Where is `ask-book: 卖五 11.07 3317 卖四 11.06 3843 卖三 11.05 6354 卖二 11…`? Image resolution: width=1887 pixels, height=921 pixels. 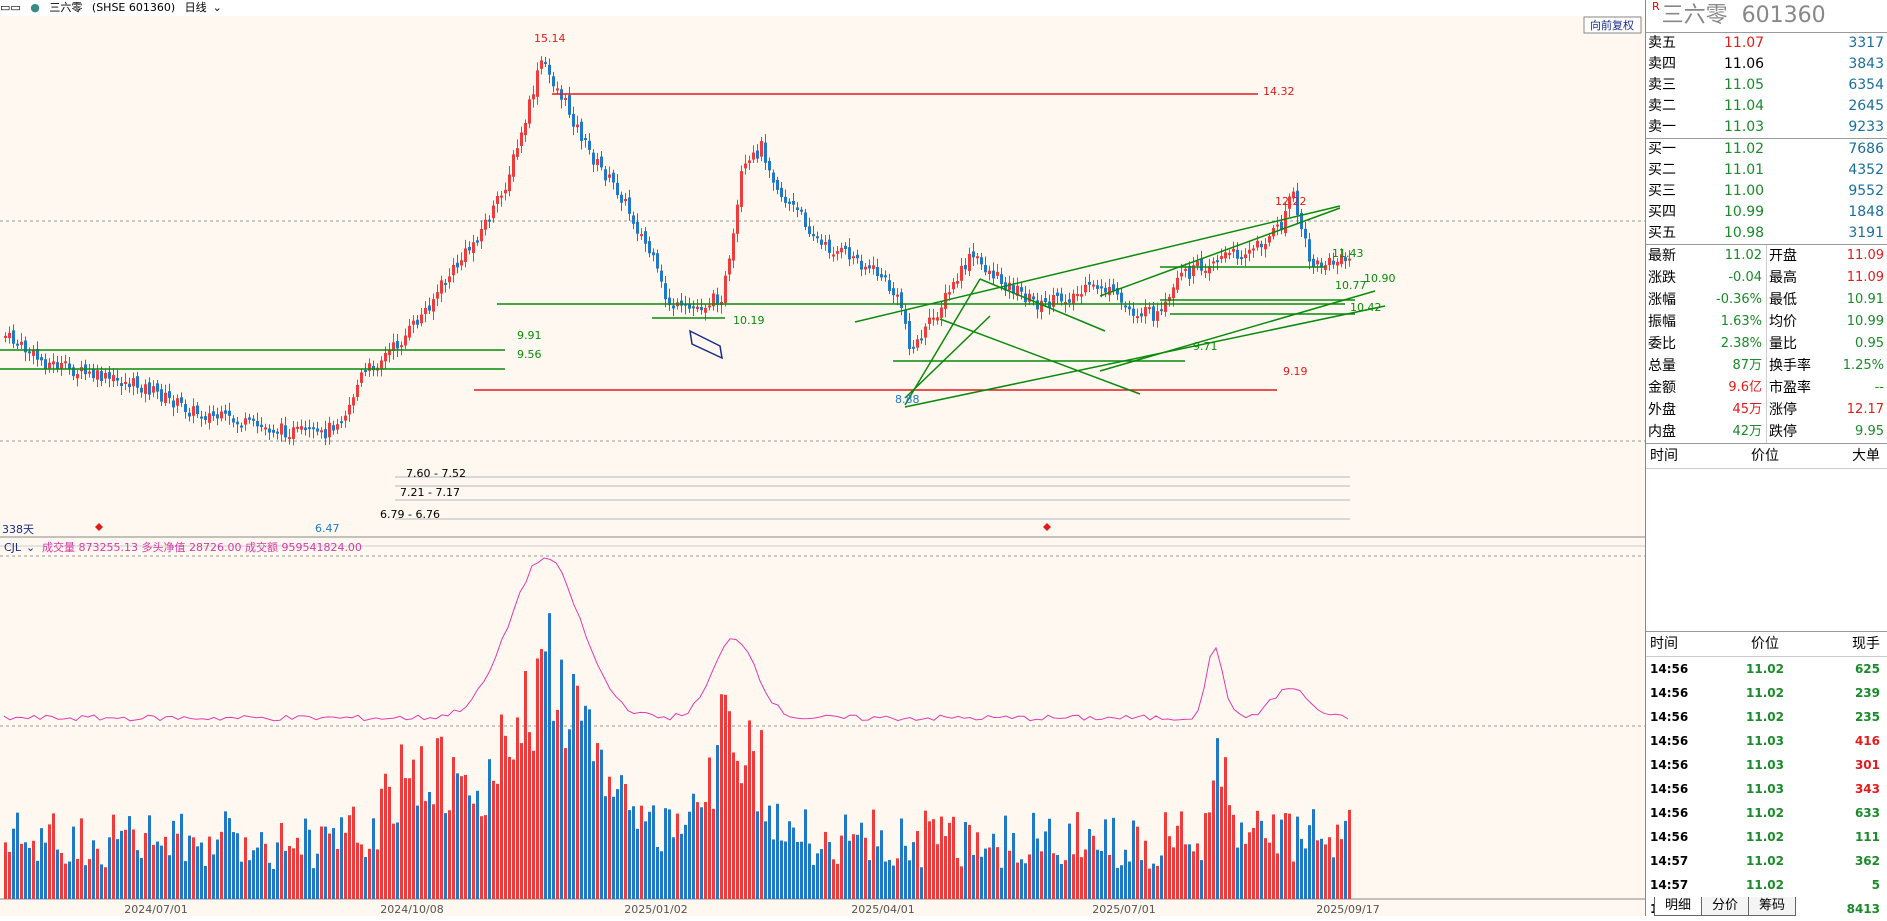 ask-book: 卖五 11.07 3317 卖四 11.06 3843 卖三 11.05 6354 卖二 11… is located at coordinates (1766, 86).